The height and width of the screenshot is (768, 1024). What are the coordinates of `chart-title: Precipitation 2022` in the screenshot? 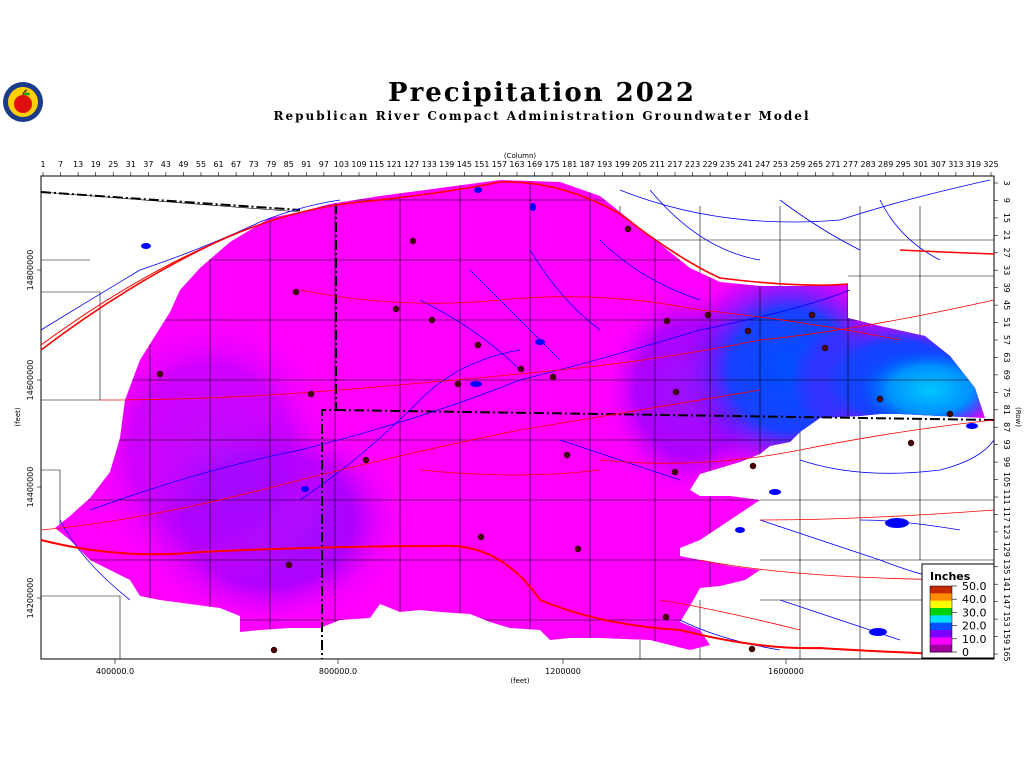 It's located at (542, 93).